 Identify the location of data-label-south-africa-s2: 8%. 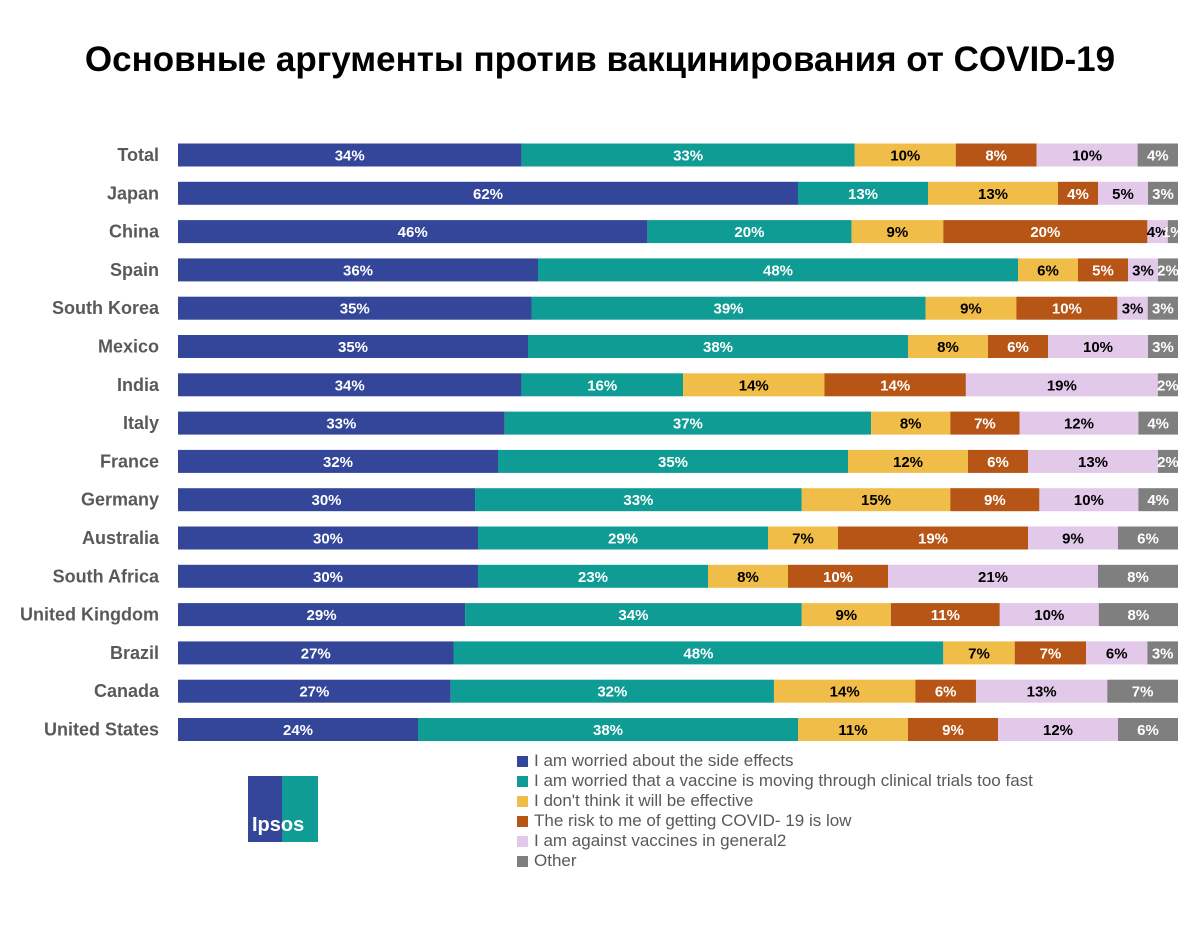
(748, 577).